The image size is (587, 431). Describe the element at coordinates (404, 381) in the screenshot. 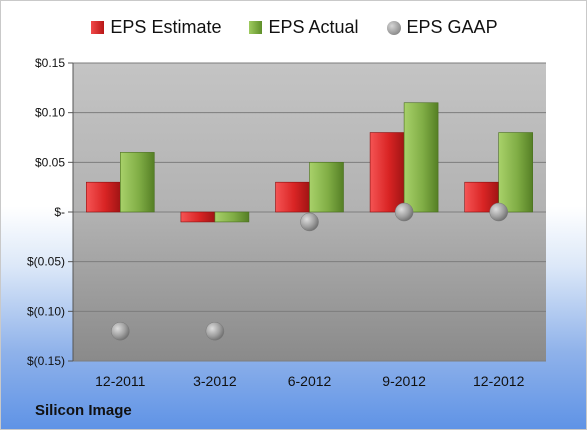

I see `x-tick-label: 9-2012` at that location.